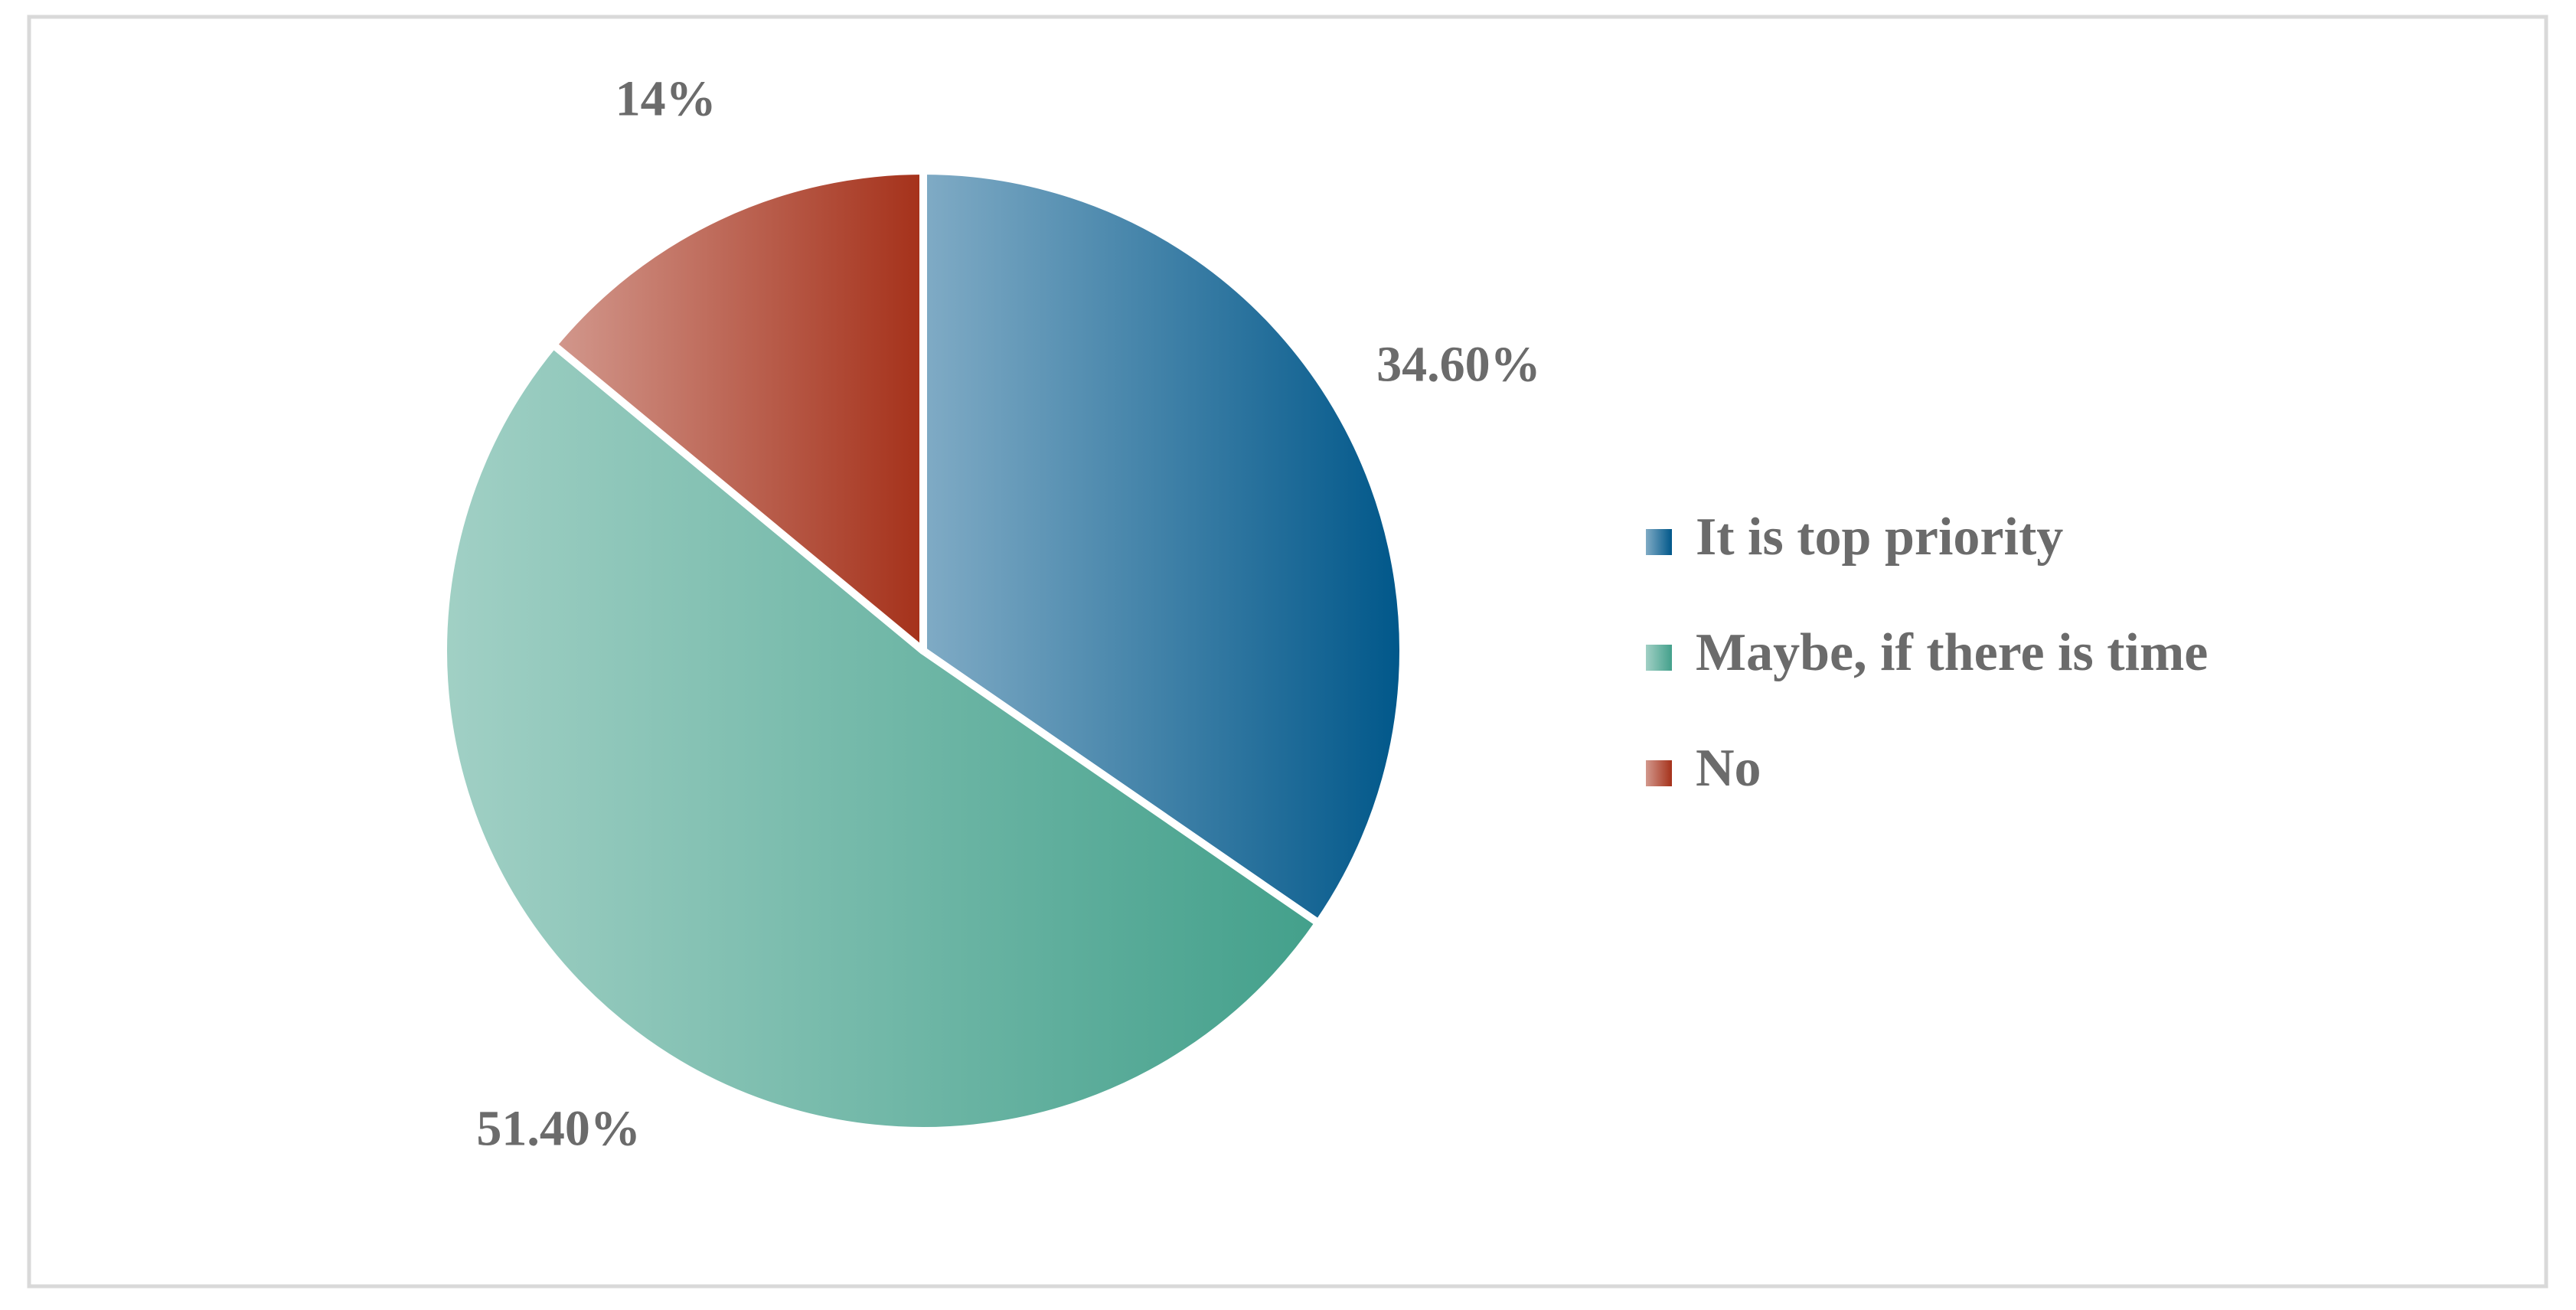  What do you see at coordinates (1728, 769) in the screenshot?
I see `legend-label: No` at bounding box center [1728, 769].